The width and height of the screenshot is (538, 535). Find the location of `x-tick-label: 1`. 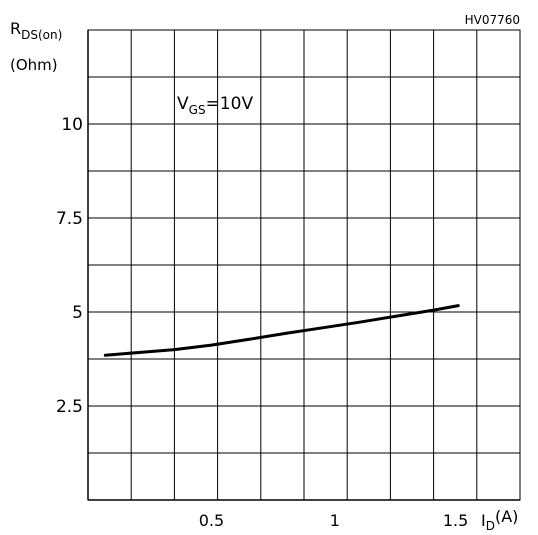

x-tick-label: 1 is located at coordinates (335, 520).